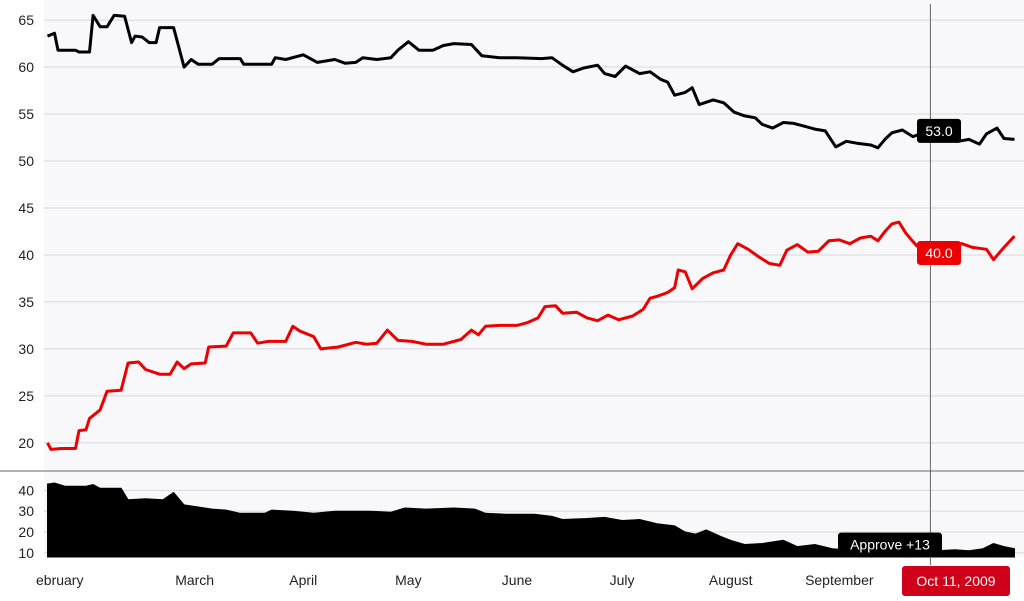  I want to click on x-label-march: March, so click(194, 580).